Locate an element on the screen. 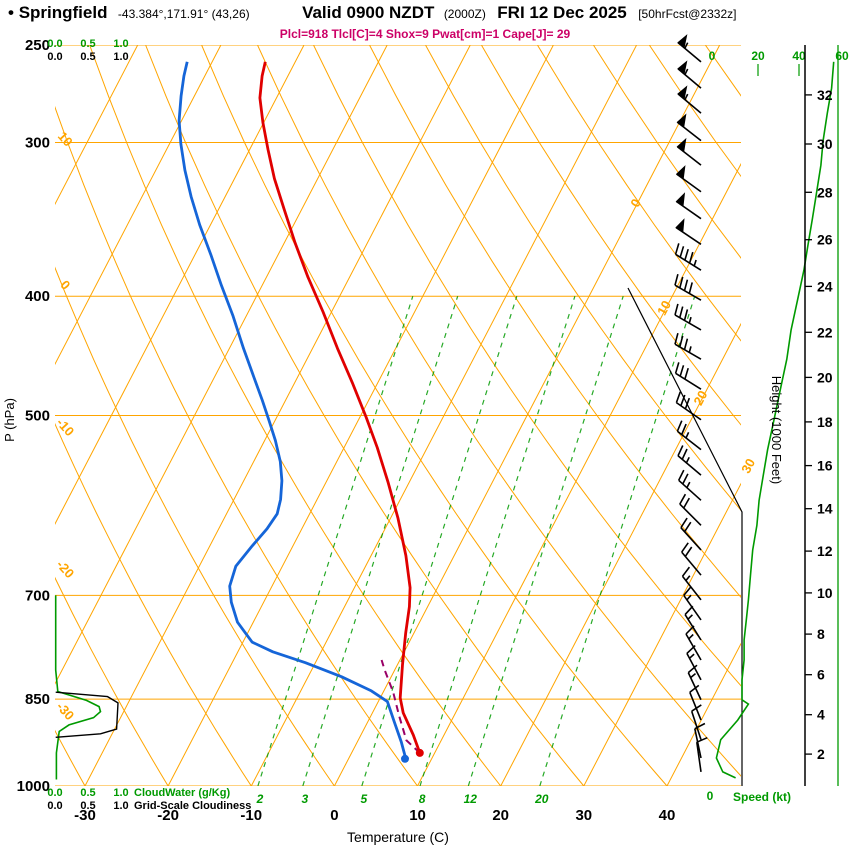 The width and height of the screenshot is (850, 860). mixing-ratio-label: 3 is located at coordinates (304, 799).